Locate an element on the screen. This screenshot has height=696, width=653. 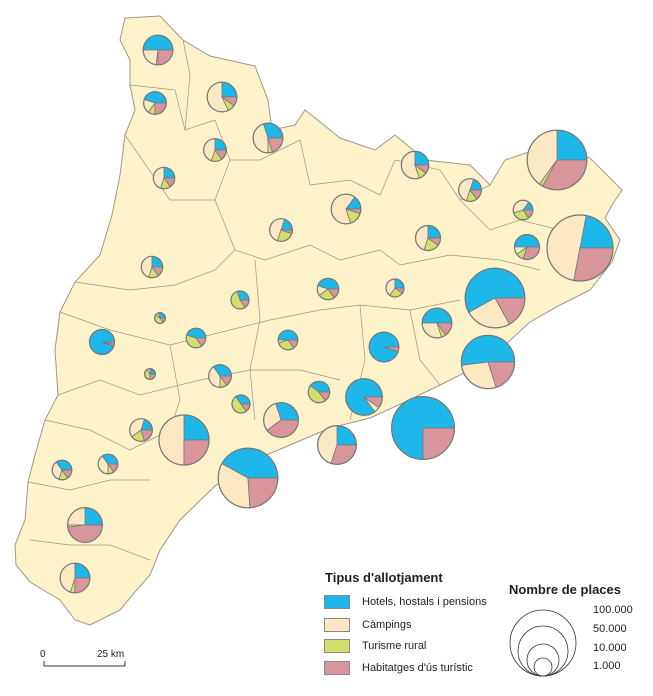
size-legend-title: Nombre de places is located at coordinates (565, 589).